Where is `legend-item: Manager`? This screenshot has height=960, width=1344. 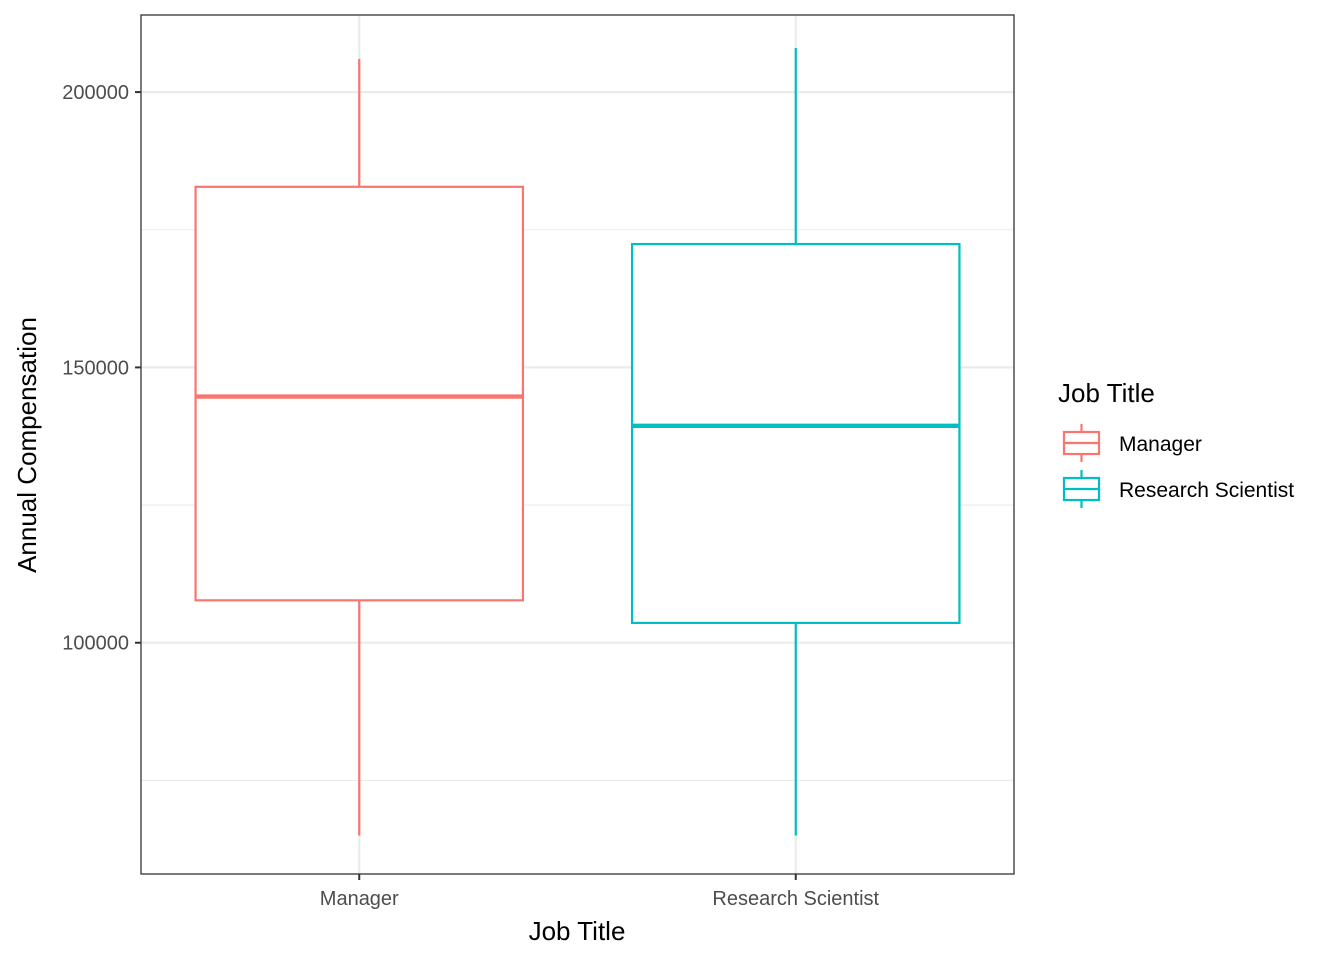 legend-item: Manager is located at coordinates (1132, 443).